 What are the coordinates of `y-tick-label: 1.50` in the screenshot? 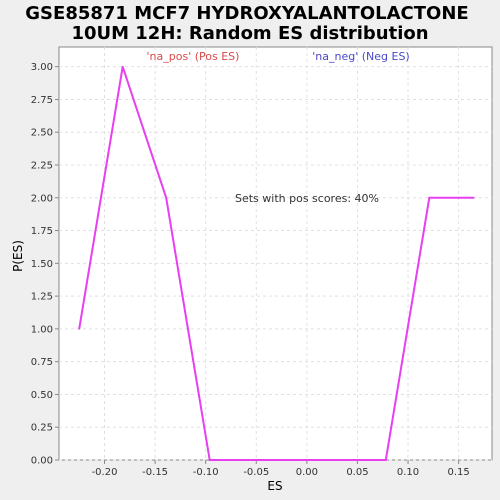 It's located at (42, 264).